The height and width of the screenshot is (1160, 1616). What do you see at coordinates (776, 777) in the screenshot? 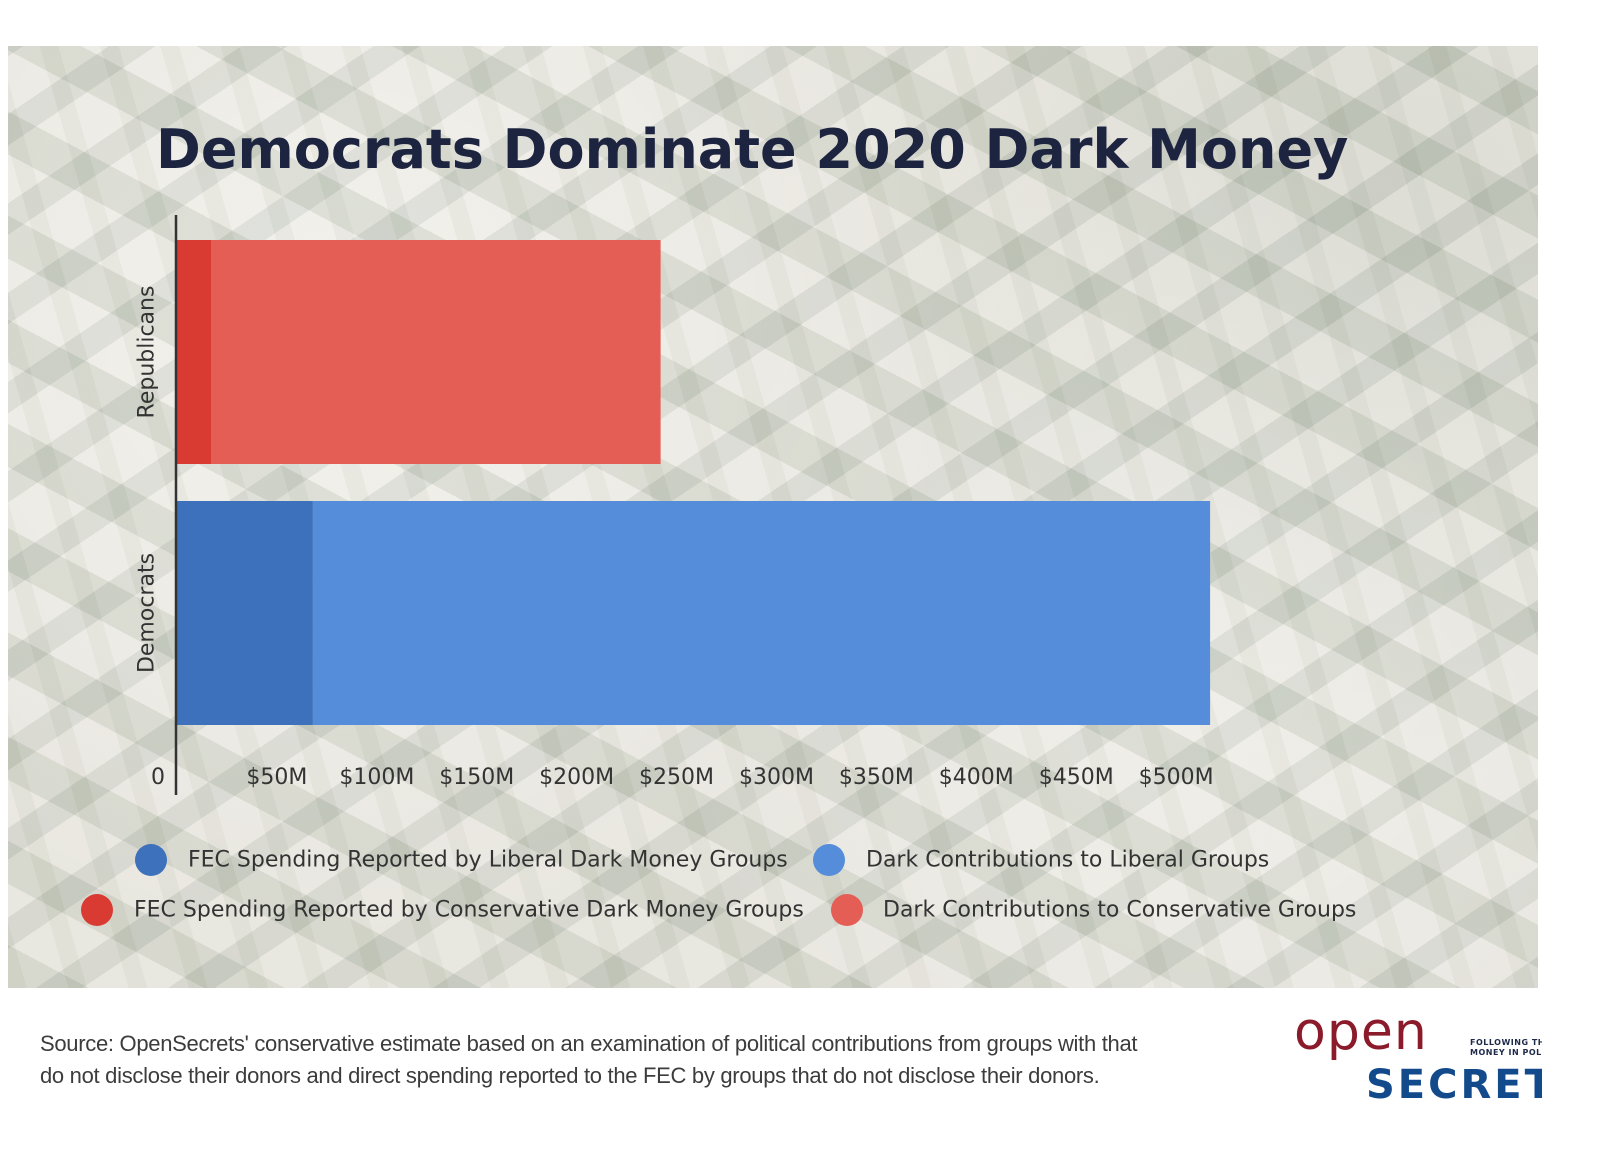
I see `x-tick-label-300m: $300M` at bounding box center [776, 777].